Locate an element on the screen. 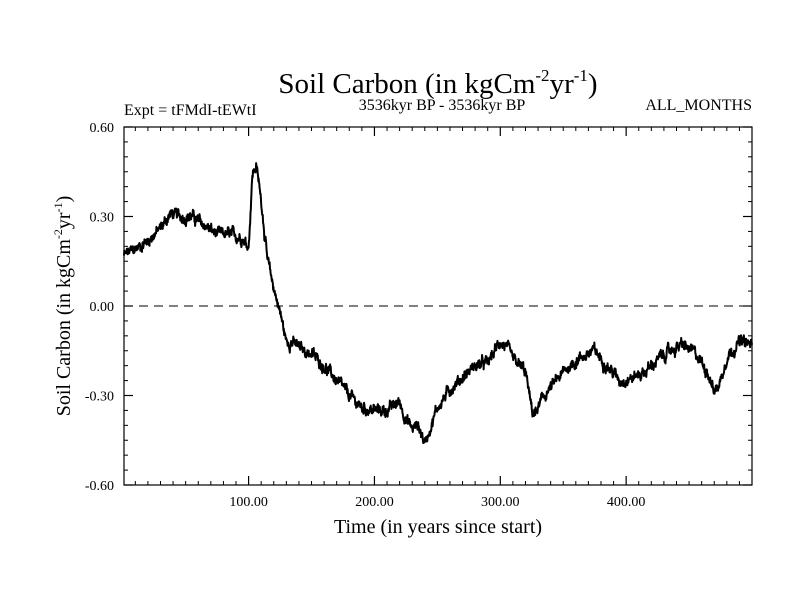 This screenshot has width=800, height=600. y-axis-label-sup2: -1 is located at coordinates (58, 207).